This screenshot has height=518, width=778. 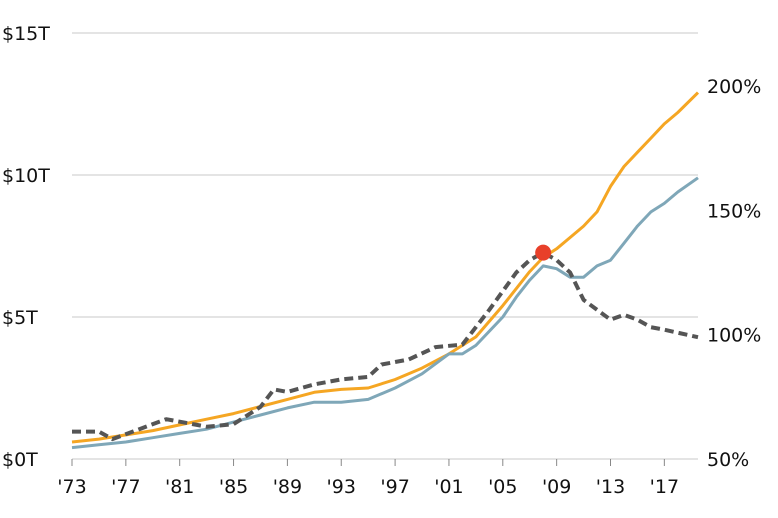 I want to click on x-tick-label: '17, so click(x=664, y=487).